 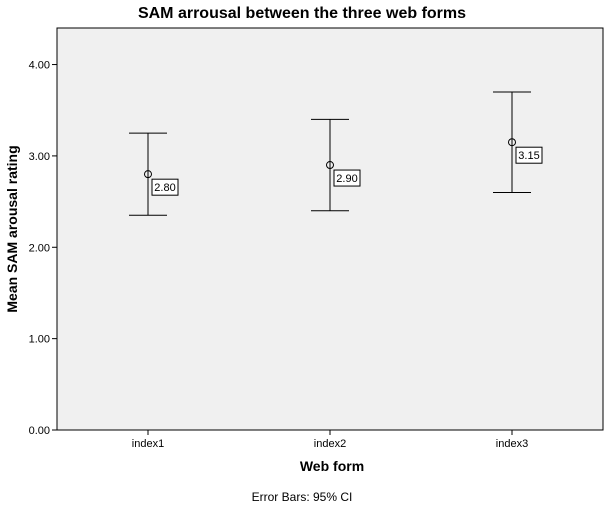 What do you see at coordinates (332, 466) in the screenshot?
I see `x-axis-title: Web form` at bounding box center [332, 466].